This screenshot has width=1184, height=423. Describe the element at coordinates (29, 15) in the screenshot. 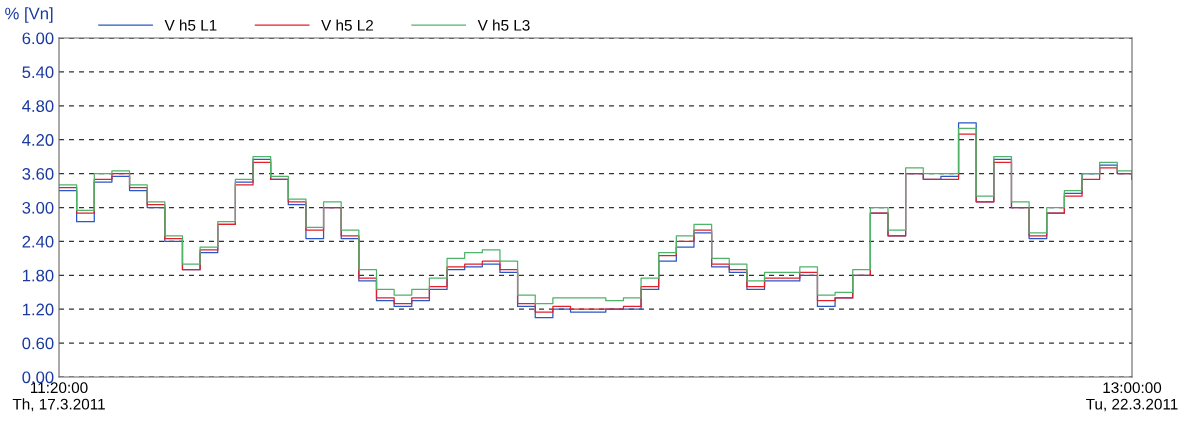

I see `y-axis-title: % [Vn]` at that location.